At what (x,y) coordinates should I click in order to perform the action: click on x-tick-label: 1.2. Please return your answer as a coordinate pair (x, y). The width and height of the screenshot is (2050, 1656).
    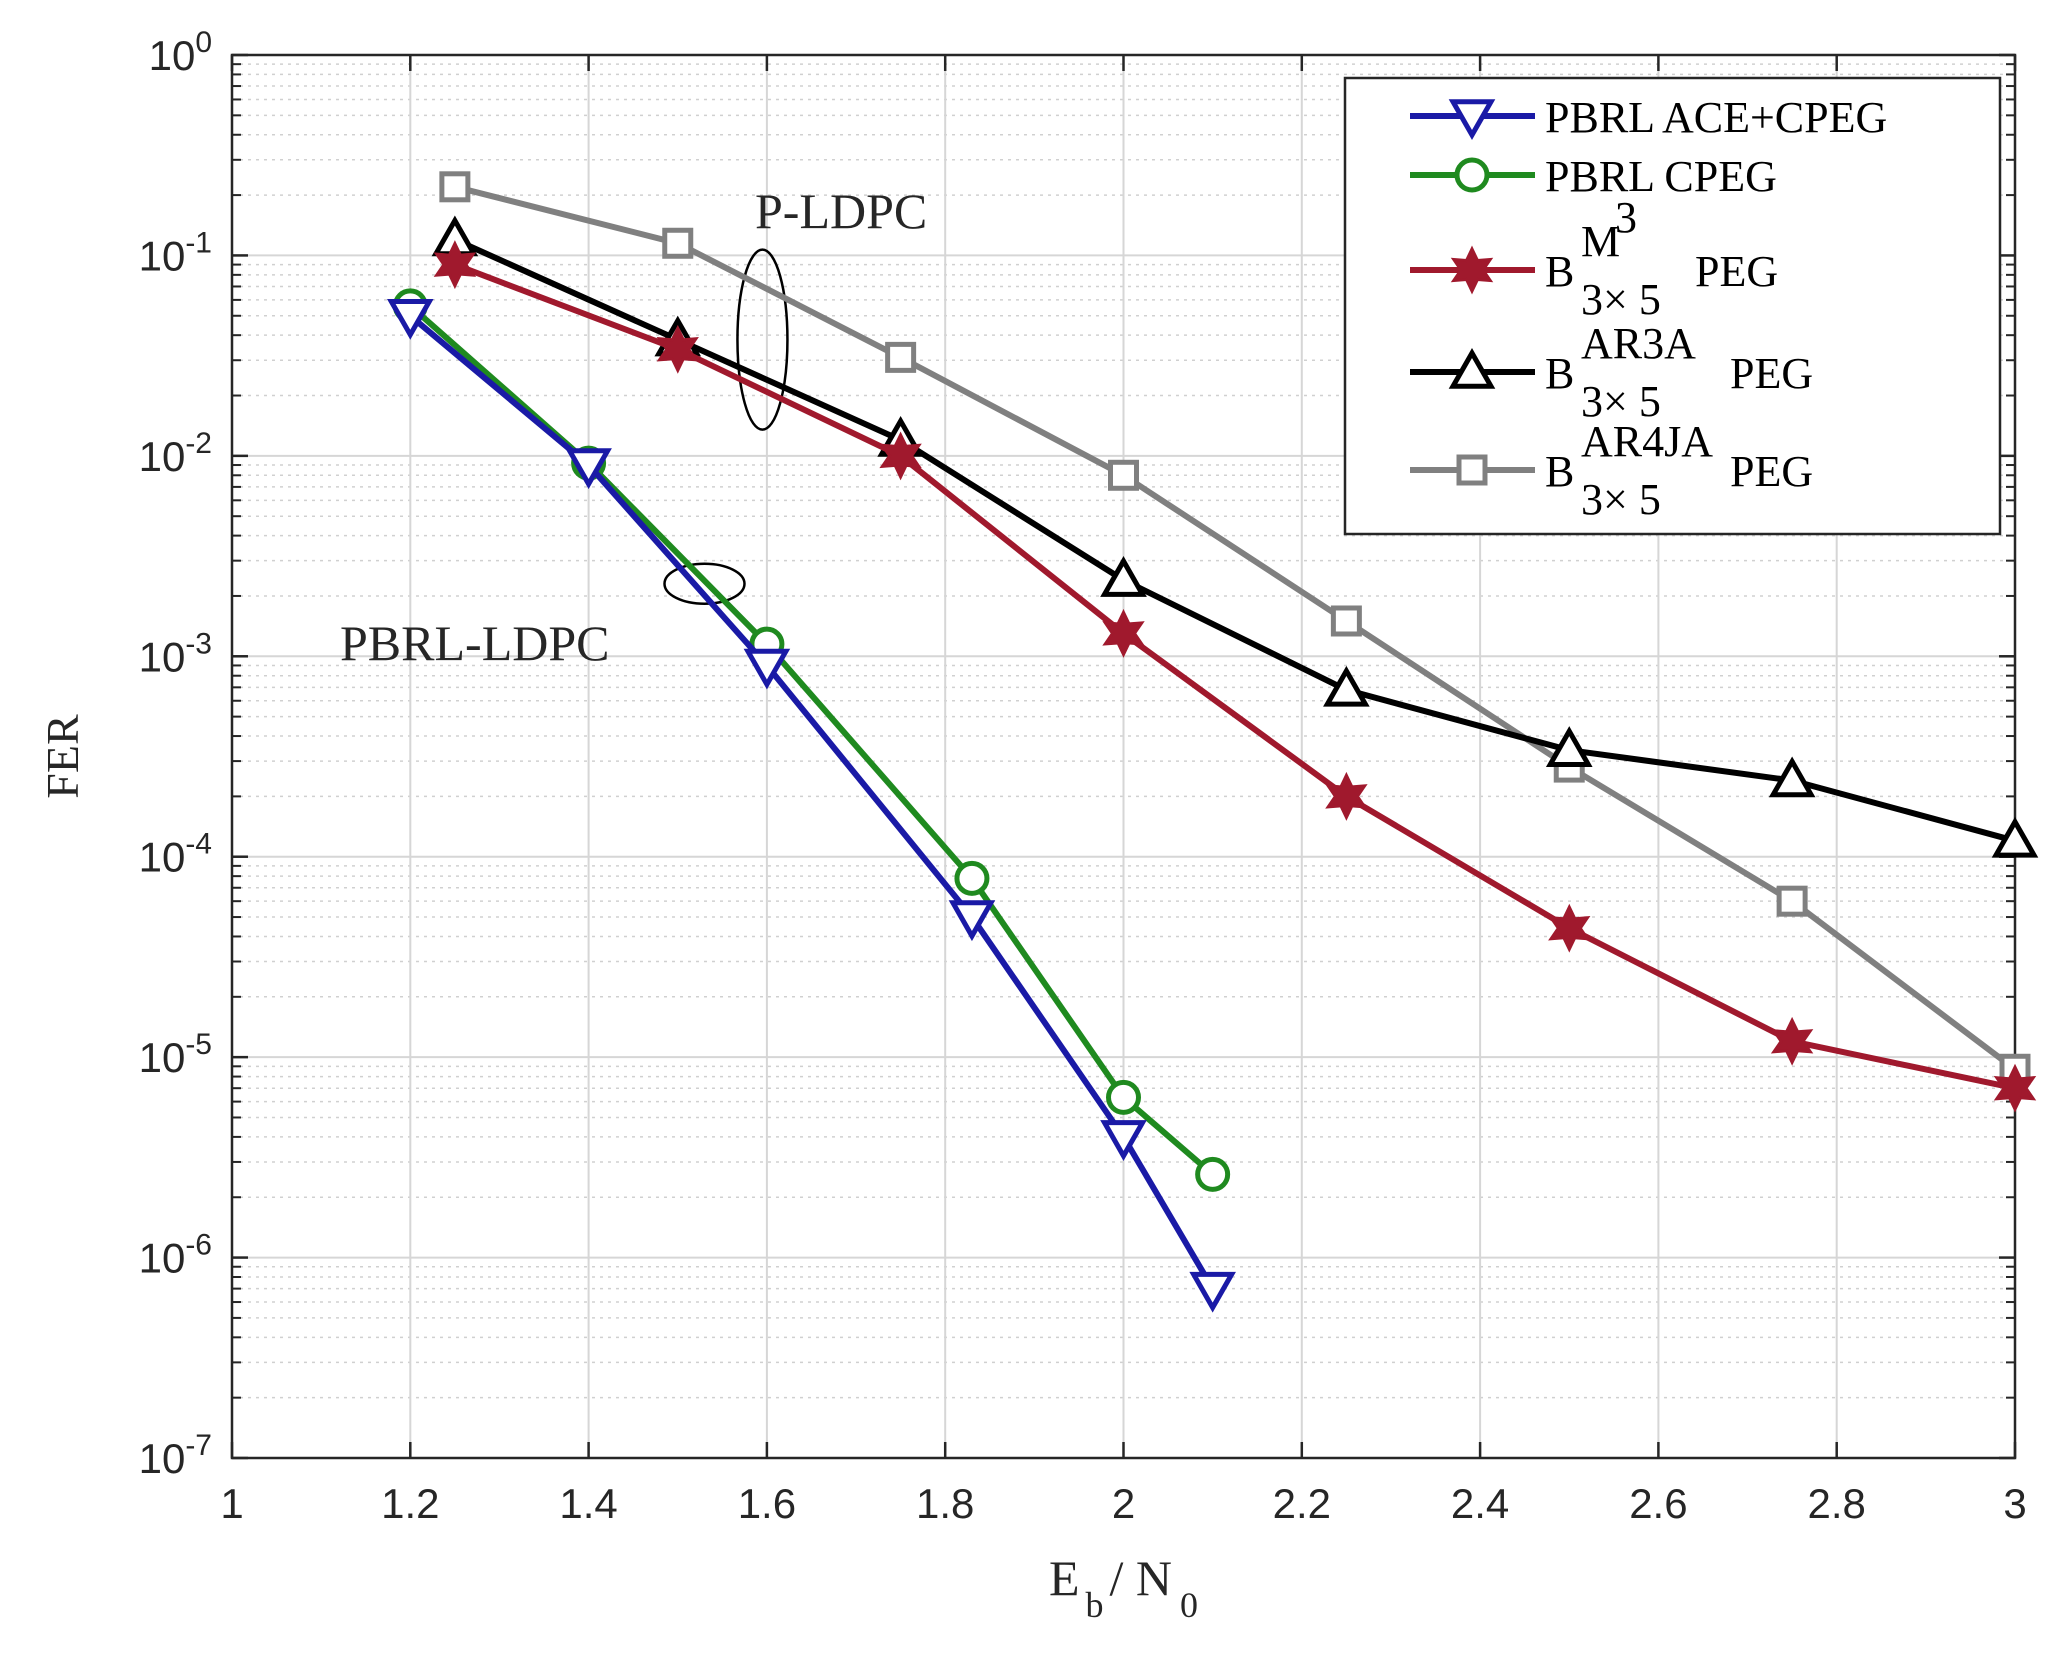
    Looking at the image, I should click on (410, 1503).